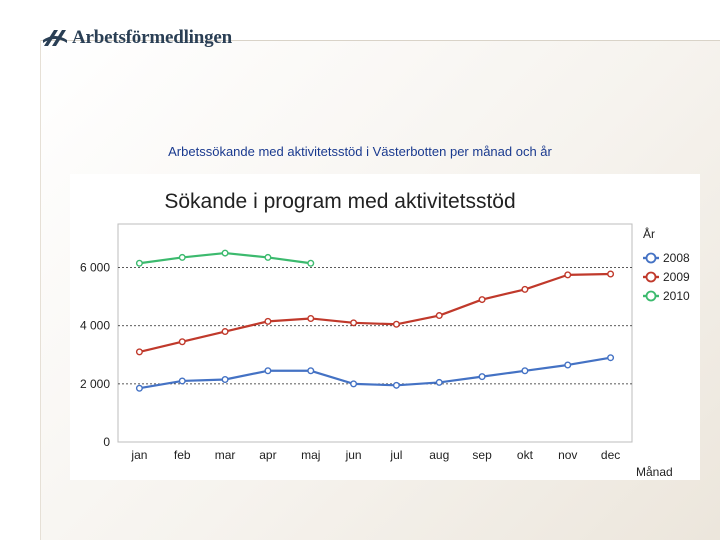 The width and height of the screenshot is (720, 540). What do you see at coordinates (567, 455) in the screenshot?
I see `x-tick-label: nov` at bounding box center [567, 455].